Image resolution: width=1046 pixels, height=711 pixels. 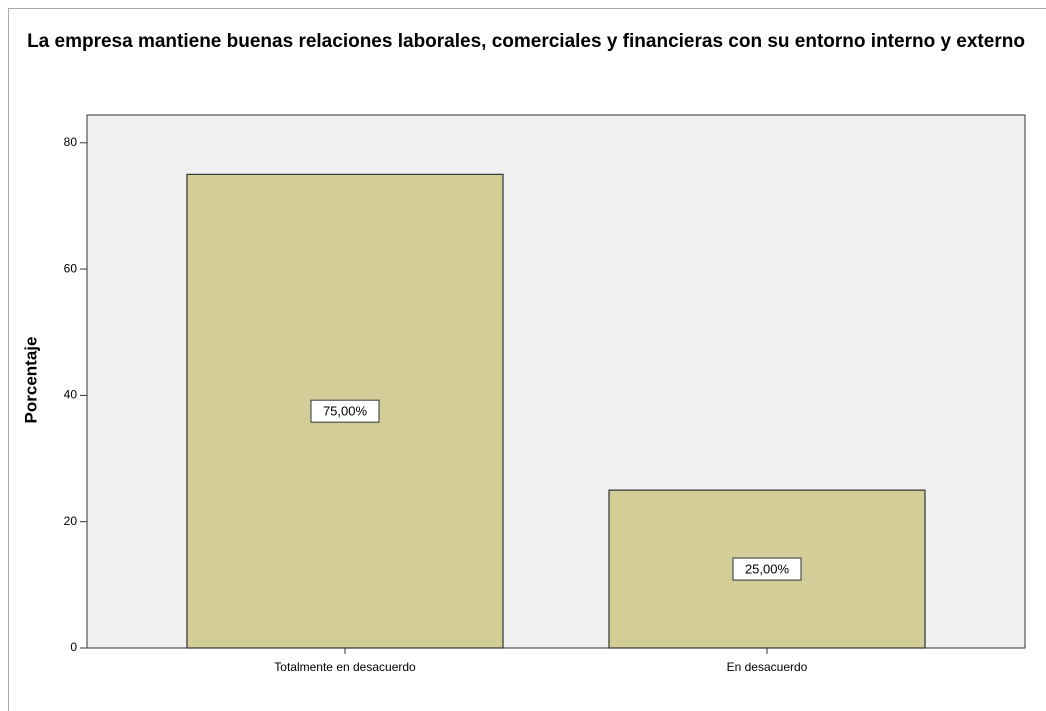 What do you see at coordinates (767, 667) in the screenshot?
I see `x-tick-label: En desacuerdo` at bounding box center [767, 667].